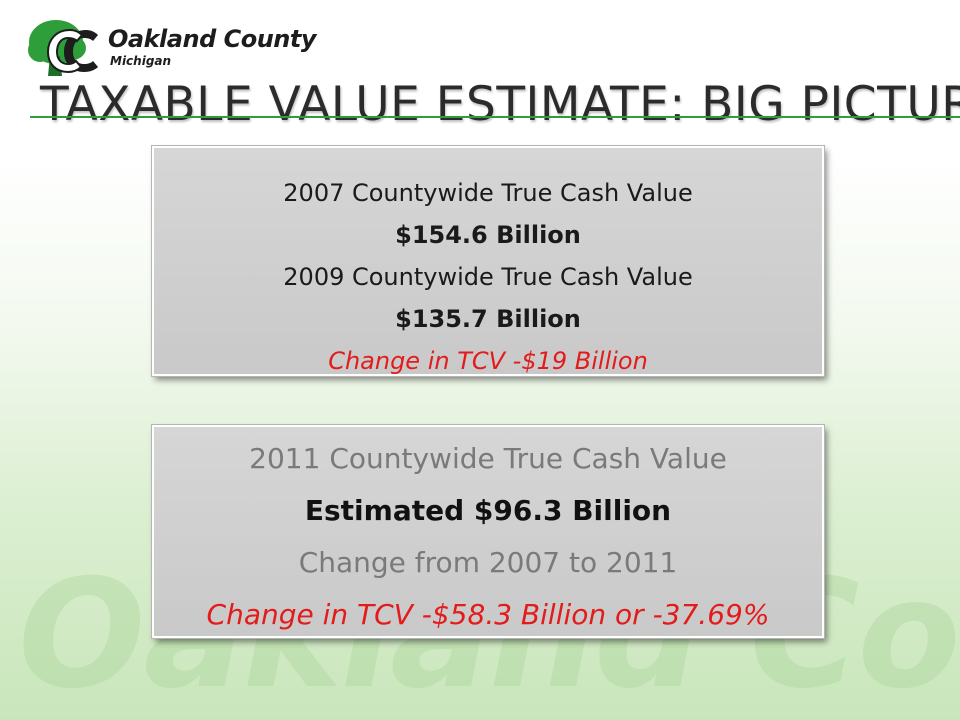 This screenshot has height=720, width=960. What do you see at coordinates (488, 458) in the screenshot?
I see `tcv-2011-label: 2011 Countywide True Cash Value` at bounding box center [488, 458].